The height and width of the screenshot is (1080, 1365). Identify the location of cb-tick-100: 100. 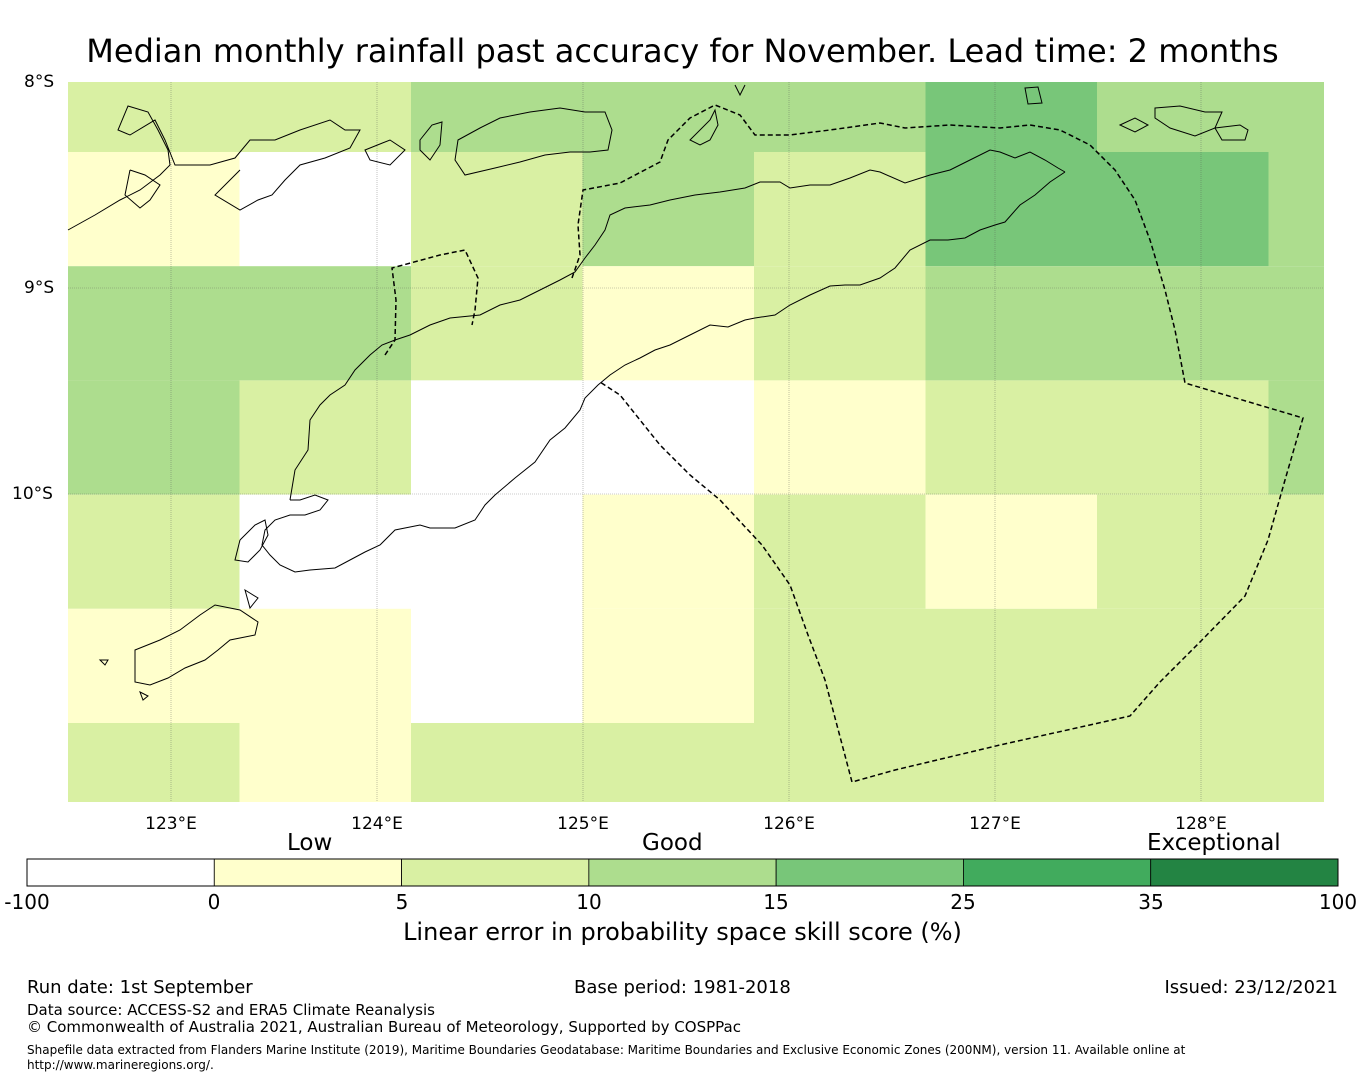
(1338, 902).